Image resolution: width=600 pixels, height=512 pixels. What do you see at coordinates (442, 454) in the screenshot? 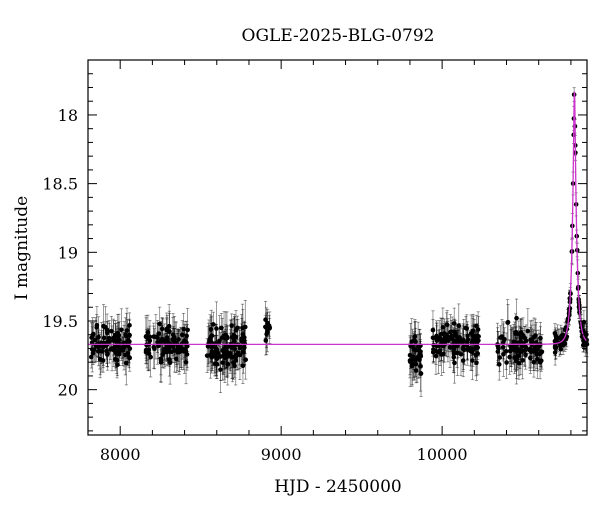
I see `x-tick-label: 10000` at bounding box center [442, 454].